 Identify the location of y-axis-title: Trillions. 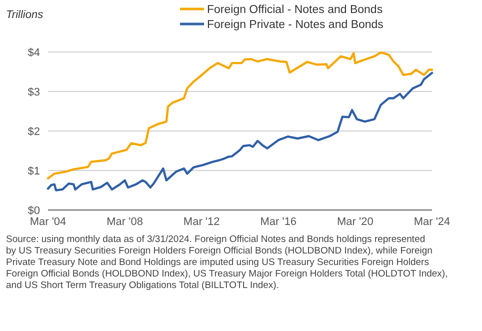
(25, 15).